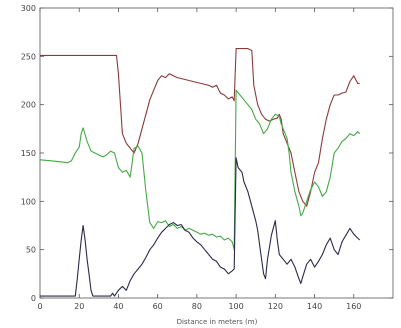 This screenshot has width=401, height=328. I want to click on y-tick-label: 100, so click(28, 201).